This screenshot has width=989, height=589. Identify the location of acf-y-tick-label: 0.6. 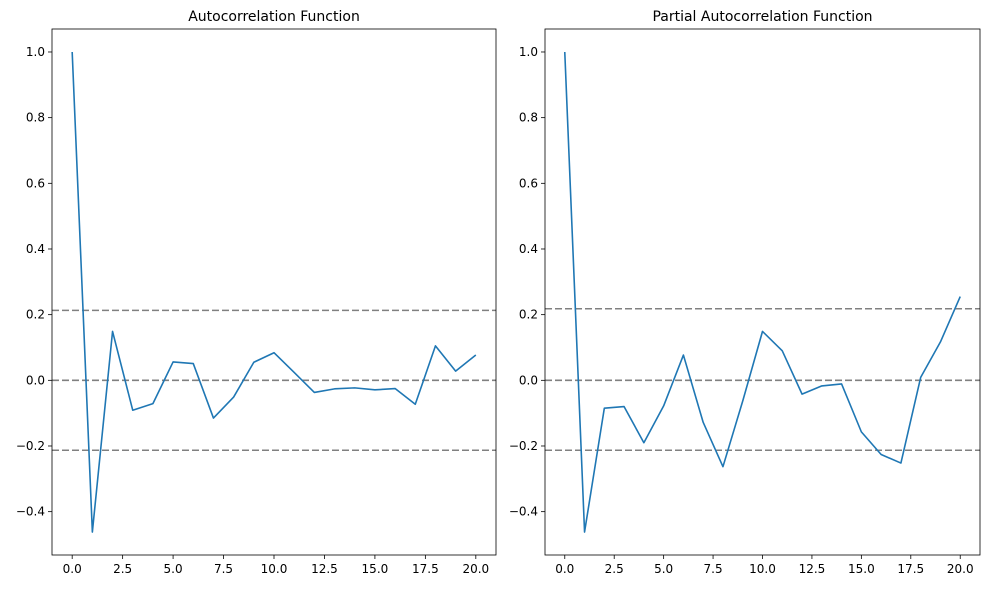
(35, 183).